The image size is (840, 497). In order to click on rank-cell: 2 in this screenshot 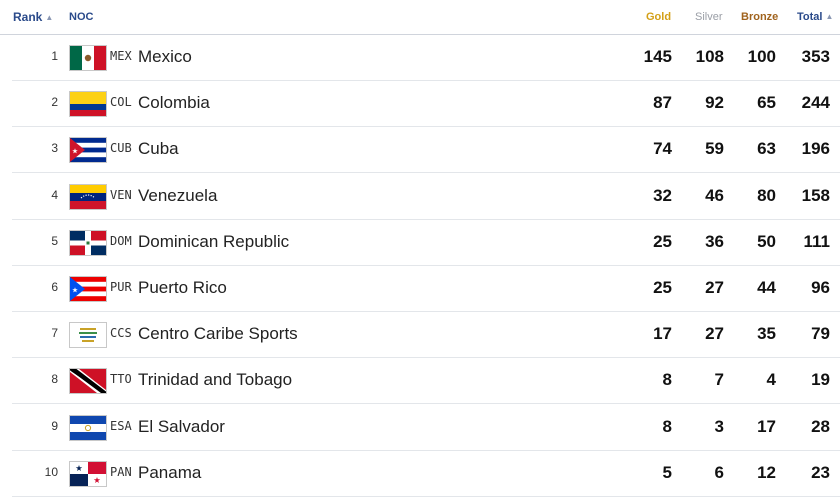, I will do `click(54, 102)`.